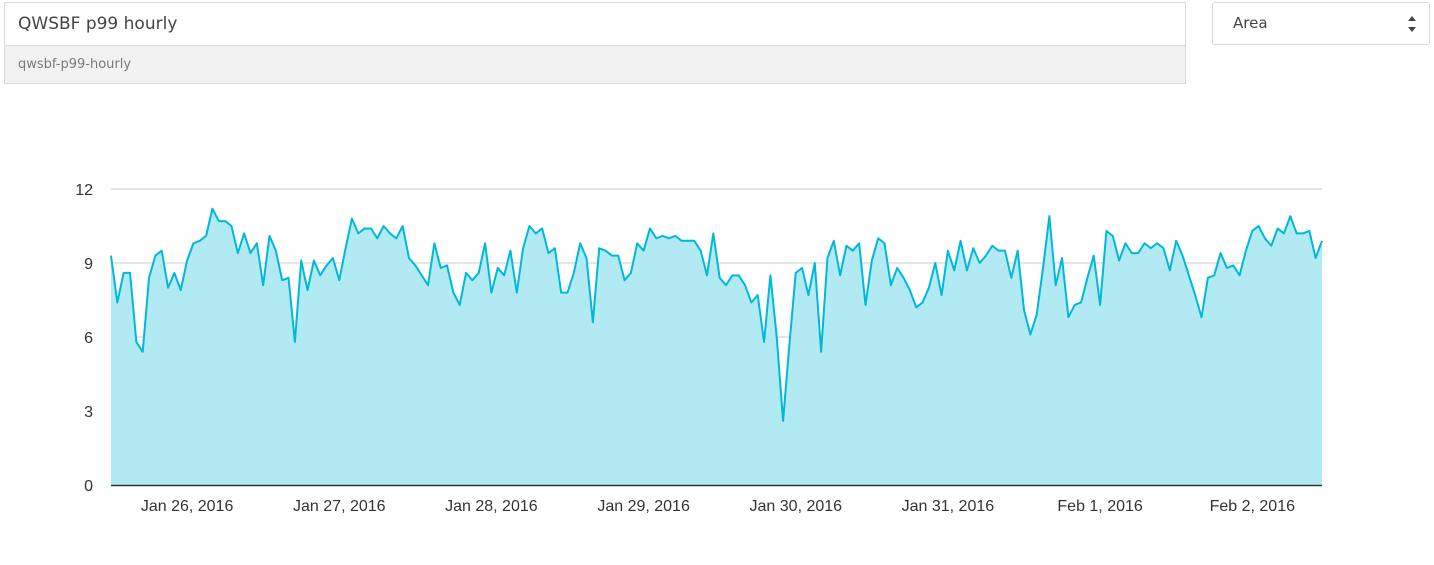 This screenshot has height=565, width=1434. What do you see at coordinates (88, 486) in the screenshot?
I see `y-tick-label: 0` at bounding box center [88, 486].